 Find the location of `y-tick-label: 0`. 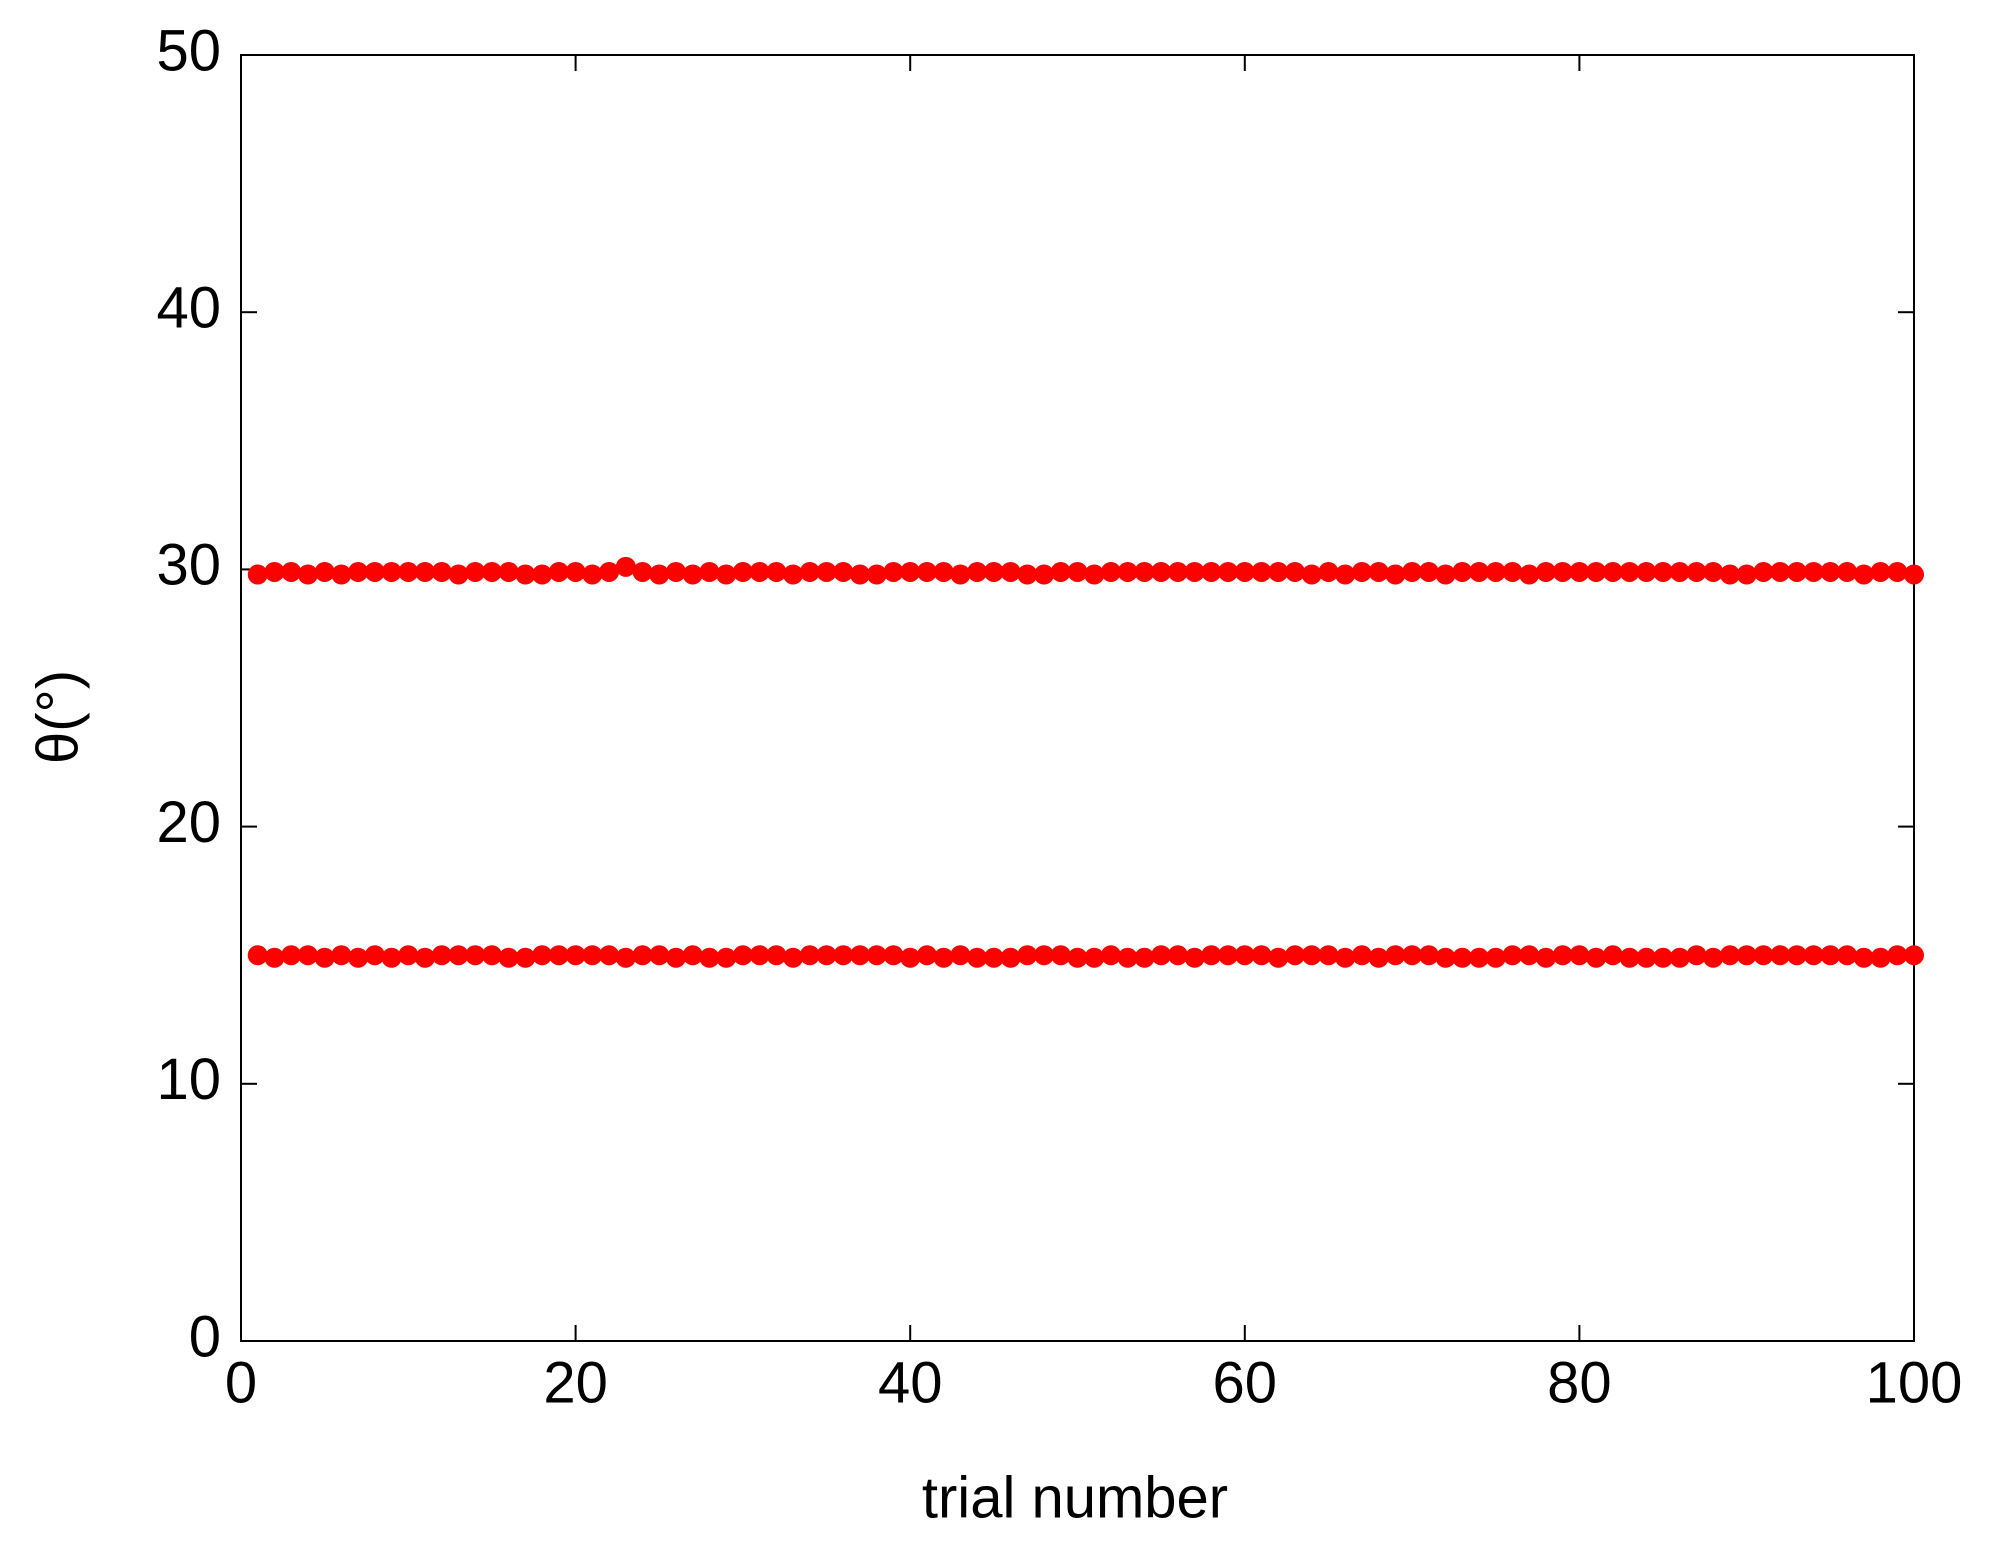

y-tick-label: 0 is located at coordinates (205, 1336).